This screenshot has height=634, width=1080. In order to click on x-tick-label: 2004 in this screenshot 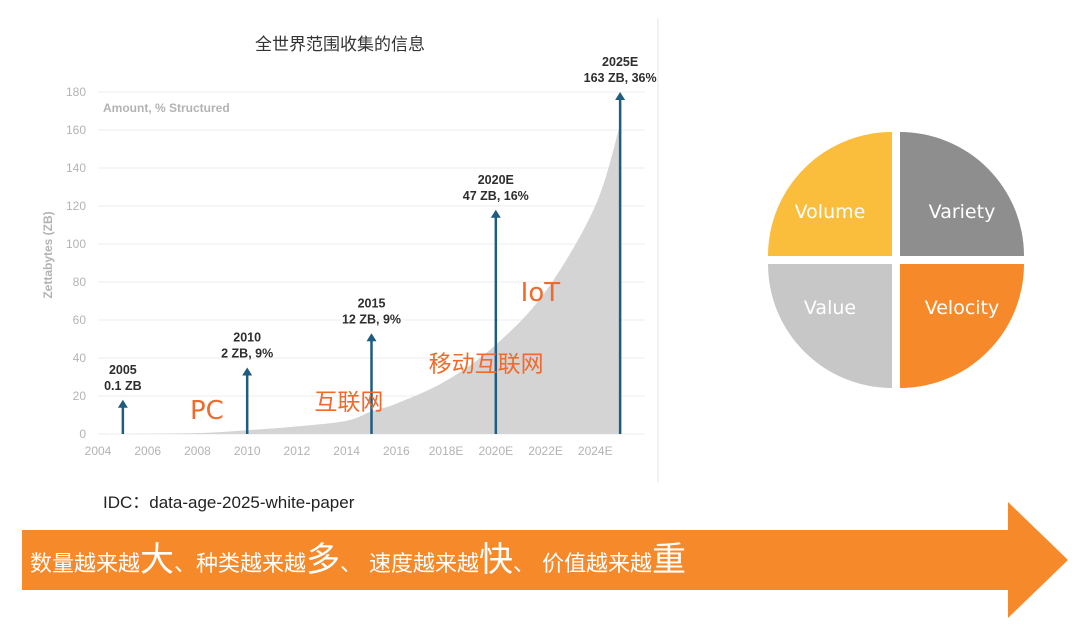, I will do `click(98, 451)`.